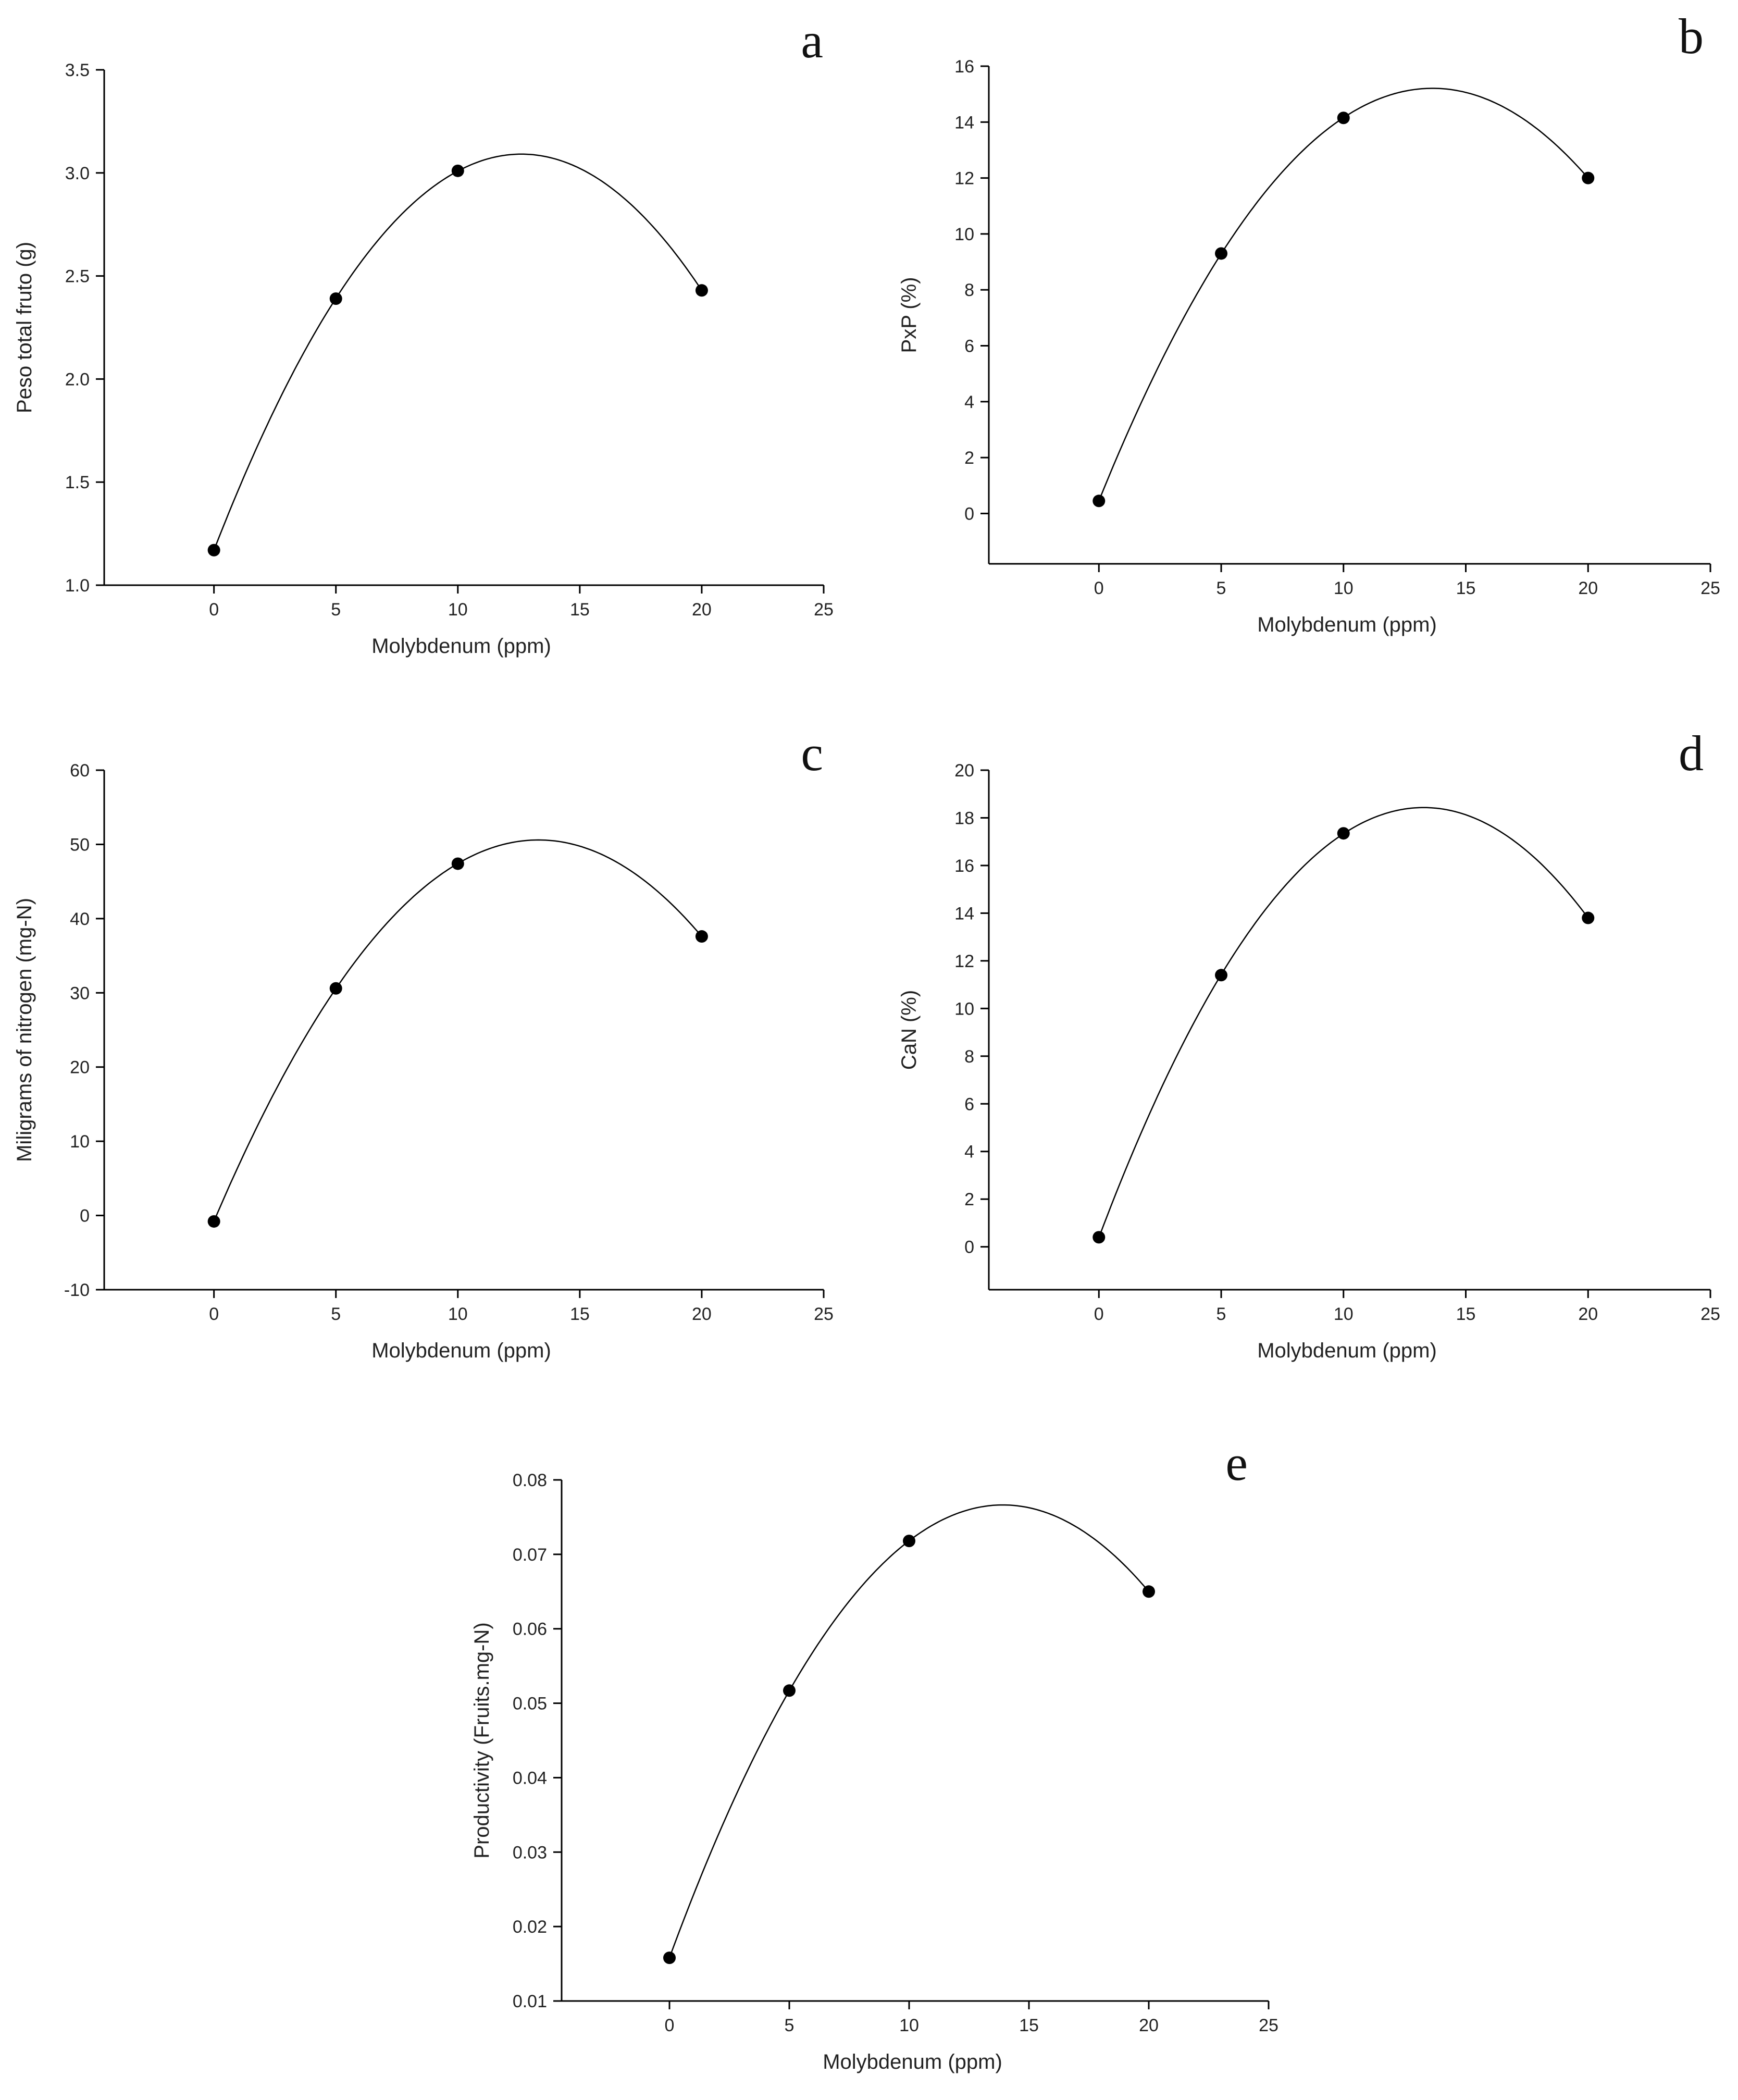 The height and width of the screenshot is (2100, 1738). What do you see at coordinates (530, 1927) in the screenshot?
I see `y-tick-label: 0.02` at bounding box center [530, 1927].